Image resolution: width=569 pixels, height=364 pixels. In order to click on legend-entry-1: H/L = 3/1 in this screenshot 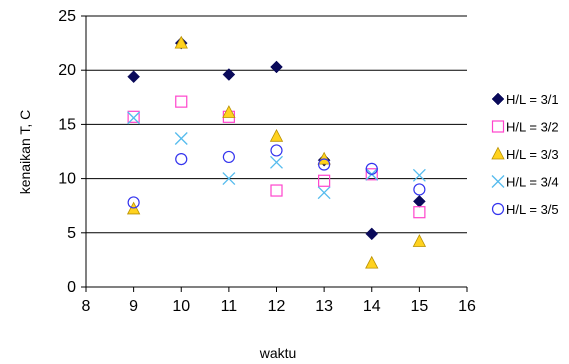, I will do `click(525, 99)`.